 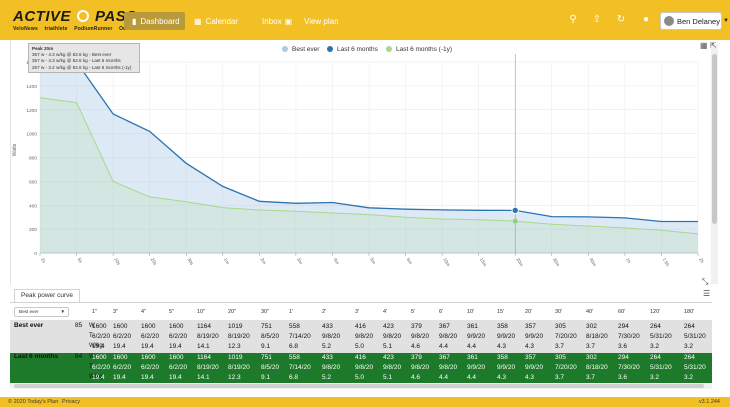 I want to click on table-cell: 8/5/20, so click(x=270, y=367).